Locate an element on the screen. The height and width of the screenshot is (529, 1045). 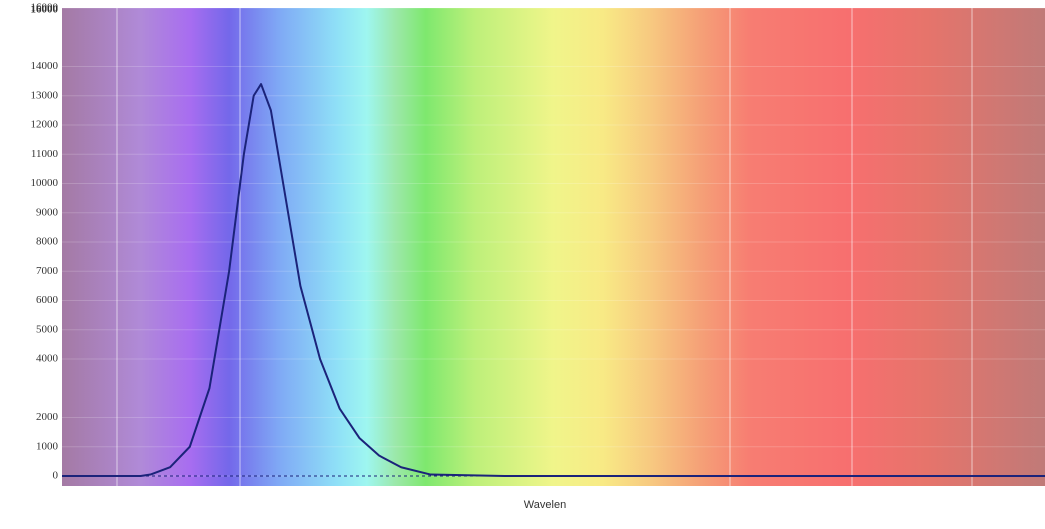
y-max-label: 16000 is located at coordinates (45, 10).